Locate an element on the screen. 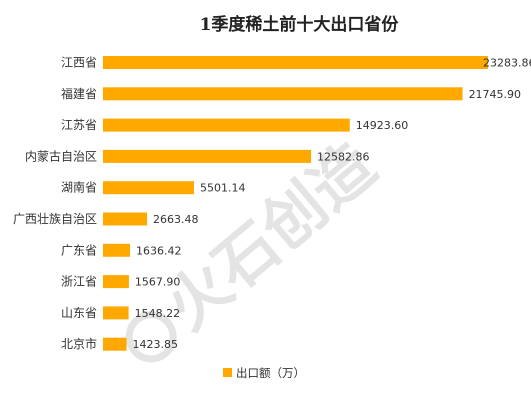  category-label: 浙江省 is located at coordinates (79, 282).